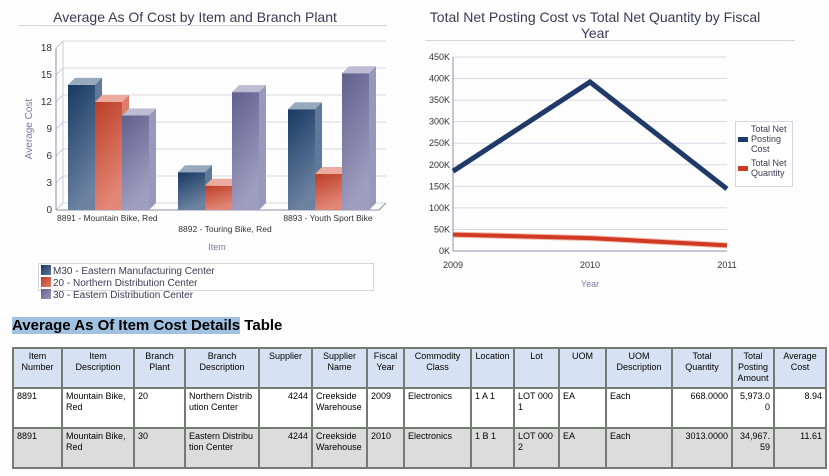 The image size is (829, 476). I want to click on y-tick-label: 0, so click(49, 210).